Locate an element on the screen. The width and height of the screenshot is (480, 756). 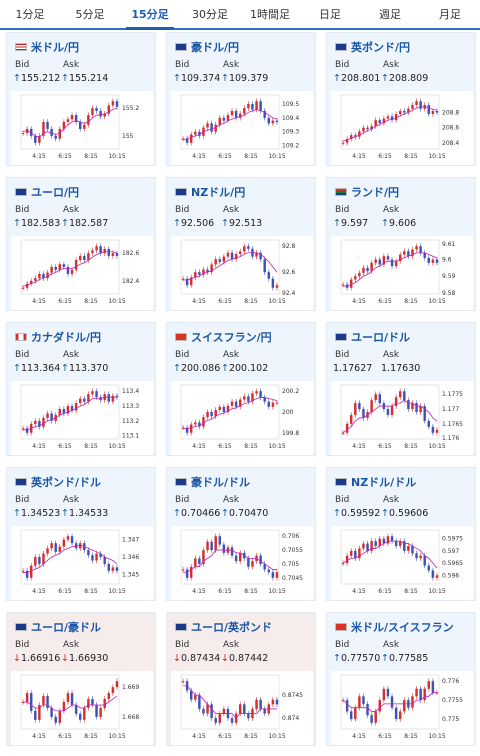
card-title: スイスフラン/円 is located at coordinates (223, 337).